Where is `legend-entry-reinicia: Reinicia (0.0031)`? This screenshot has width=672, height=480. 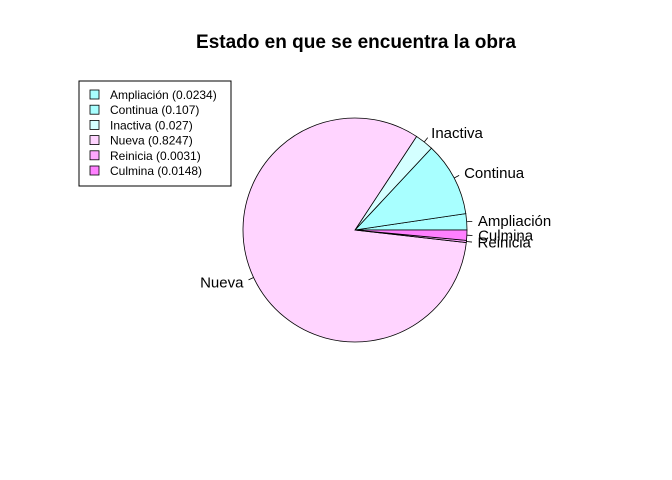 legend-entry-reinicia: Reinicia (0.0031) is located at coordinates (155, 156).